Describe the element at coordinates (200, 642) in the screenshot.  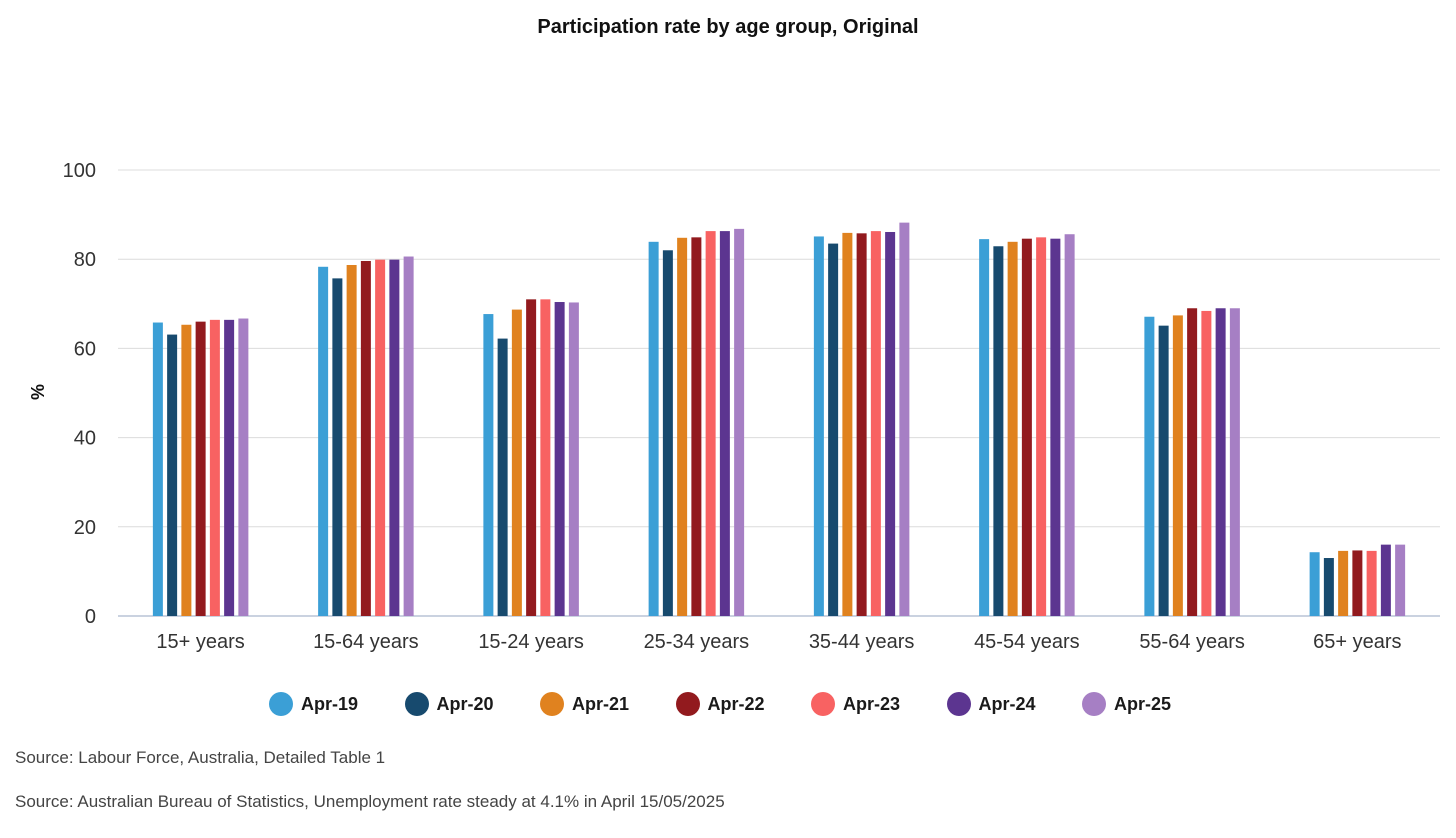
I see `x-tick-label: 15+ years` at that location.